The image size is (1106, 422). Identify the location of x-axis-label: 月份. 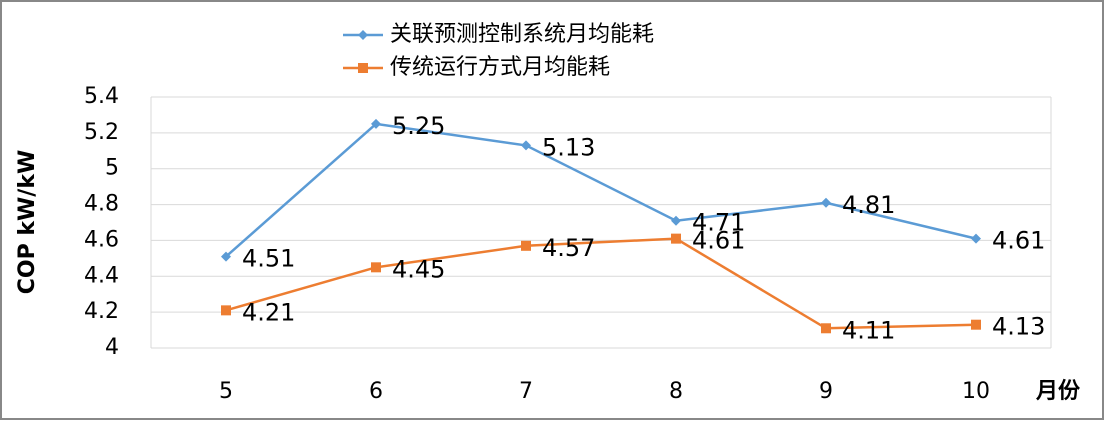
(1058, 391).